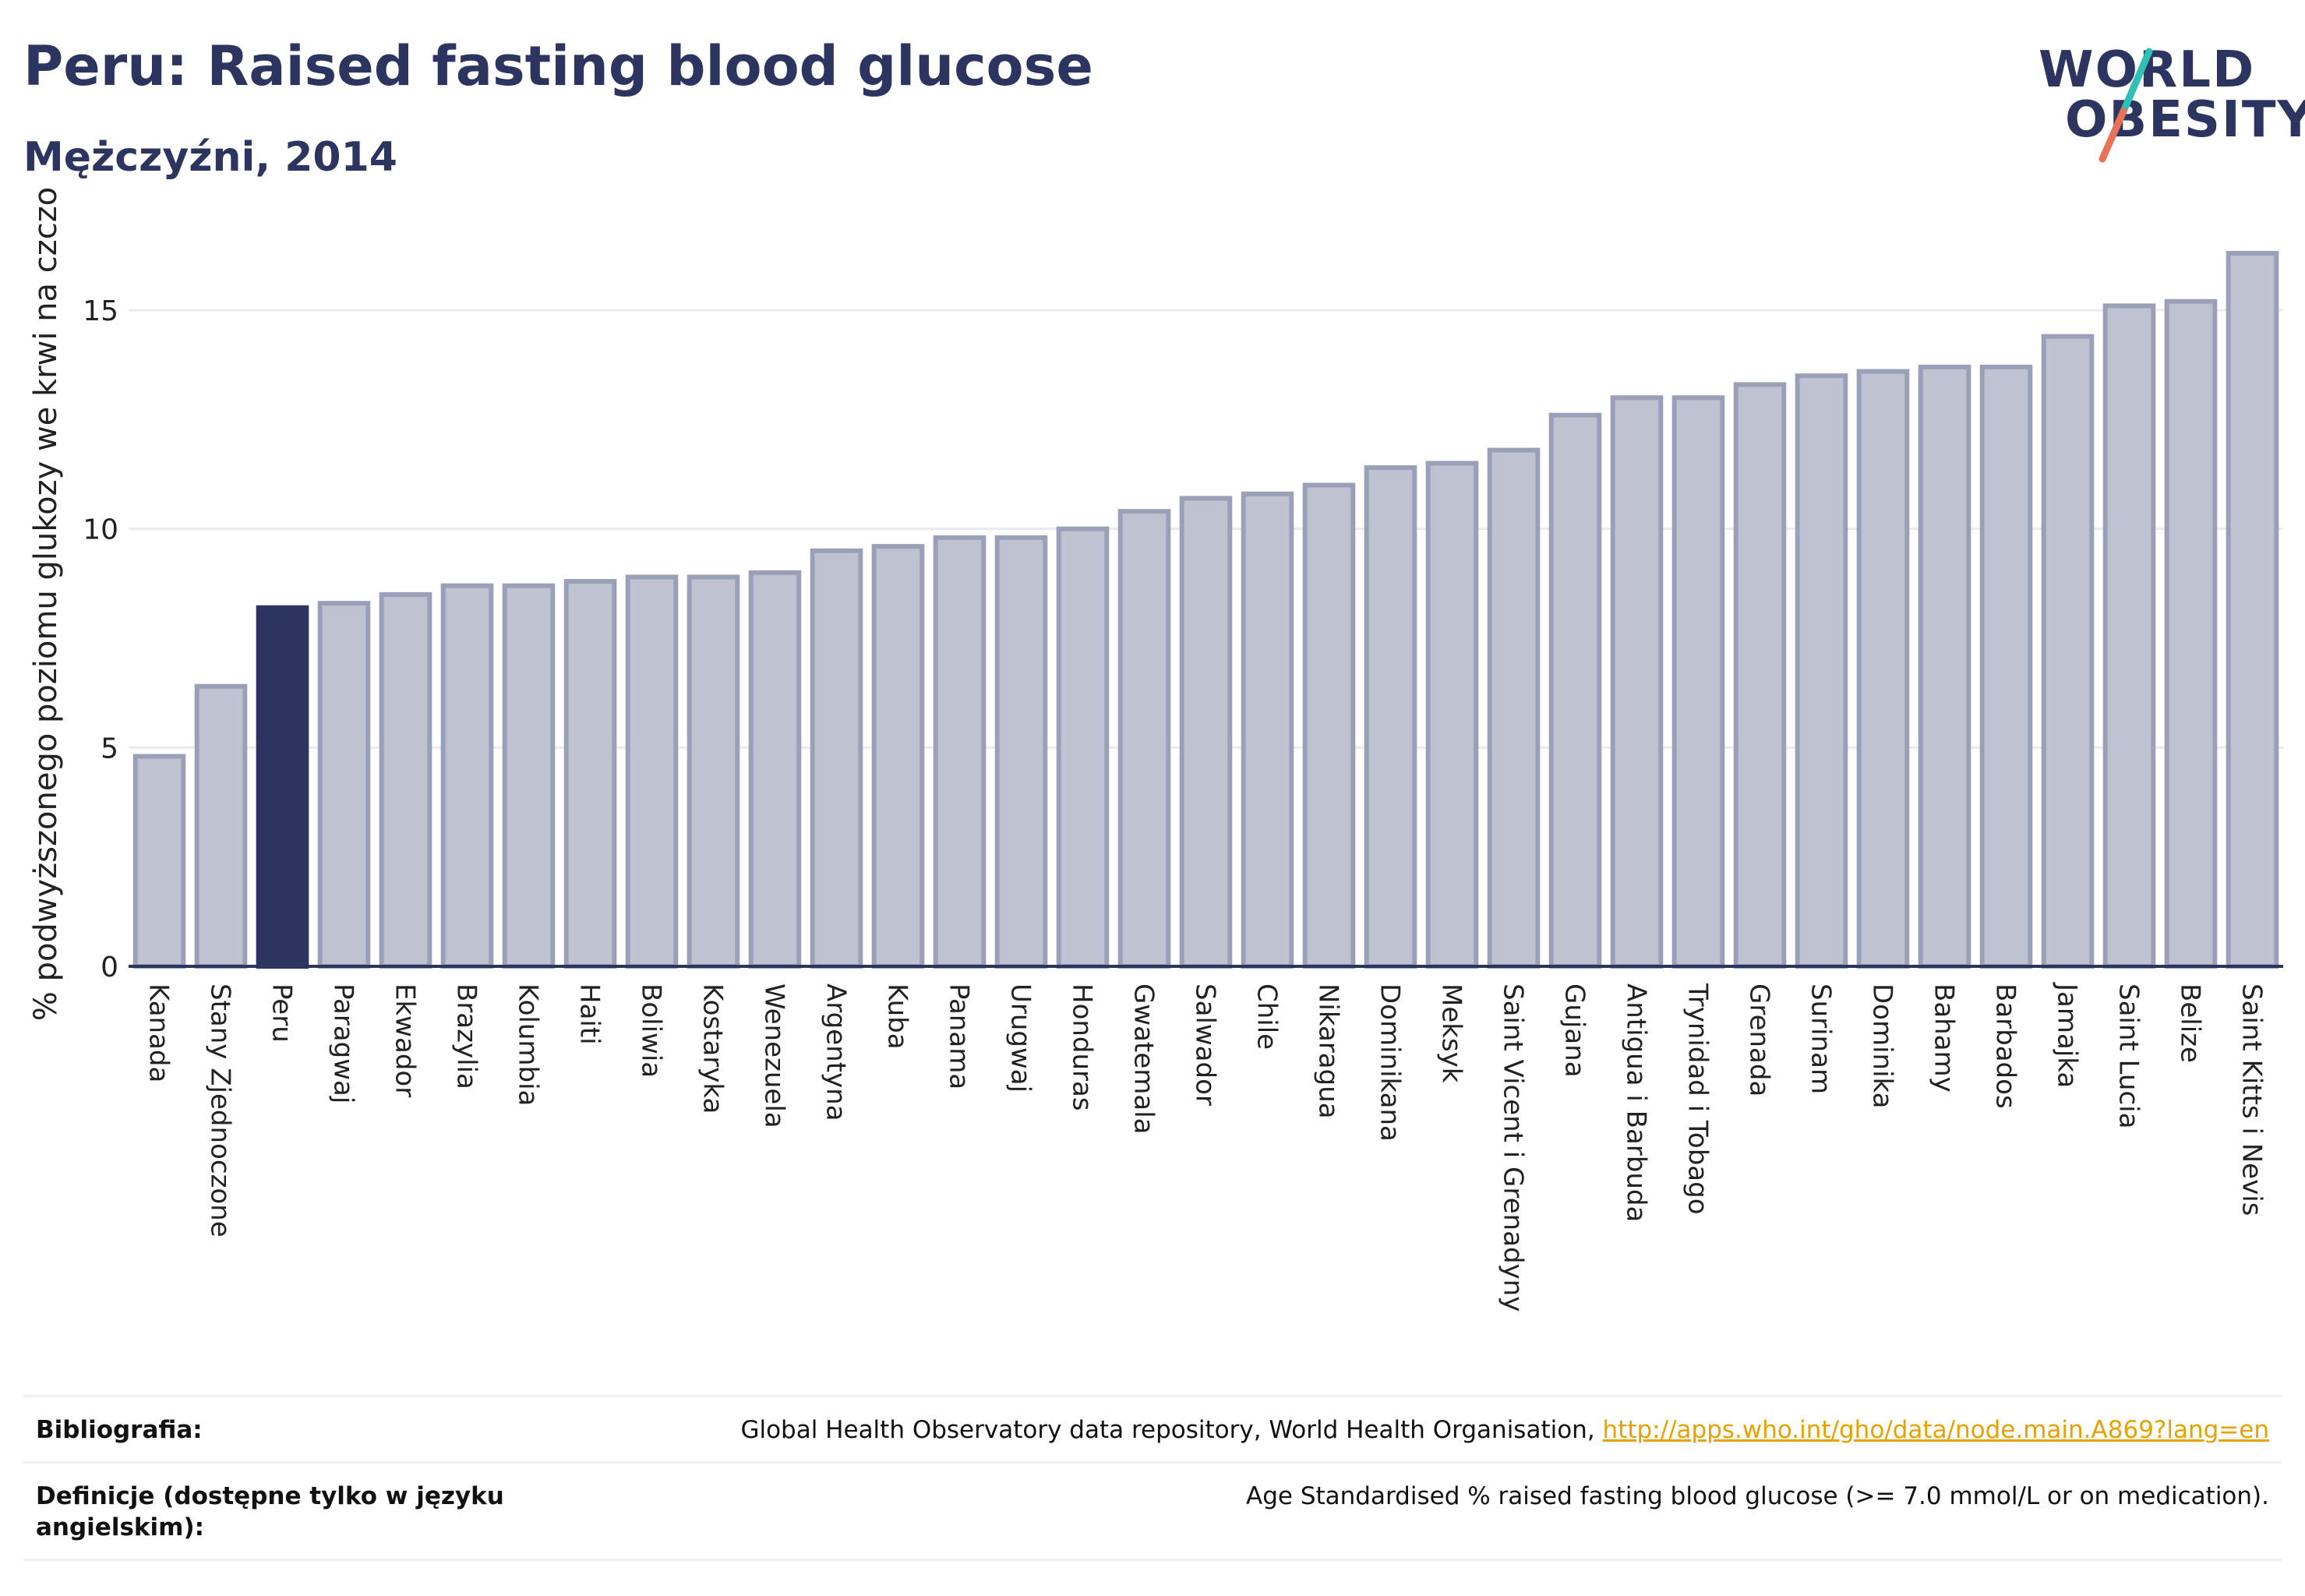  Describe the element at coordinates (2185, 120) in the screenshot. I see `logo-line-2: OBESITY` at that location.